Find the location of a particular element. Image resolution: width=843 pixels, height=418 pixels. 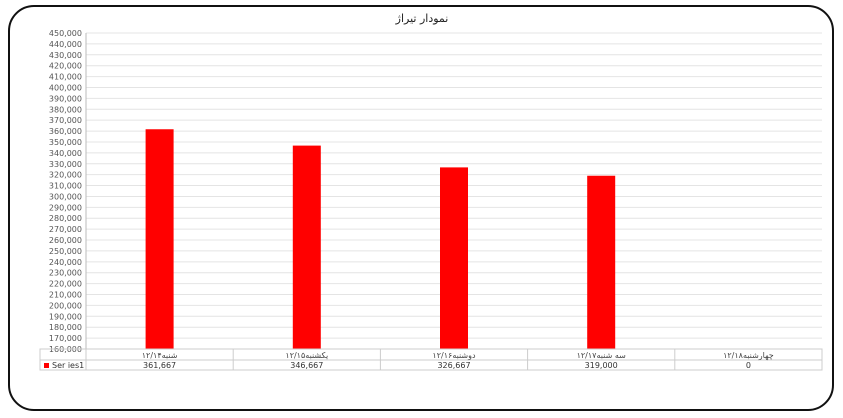

y-tick-label: 230,000 is located at coordinates (65, 273).